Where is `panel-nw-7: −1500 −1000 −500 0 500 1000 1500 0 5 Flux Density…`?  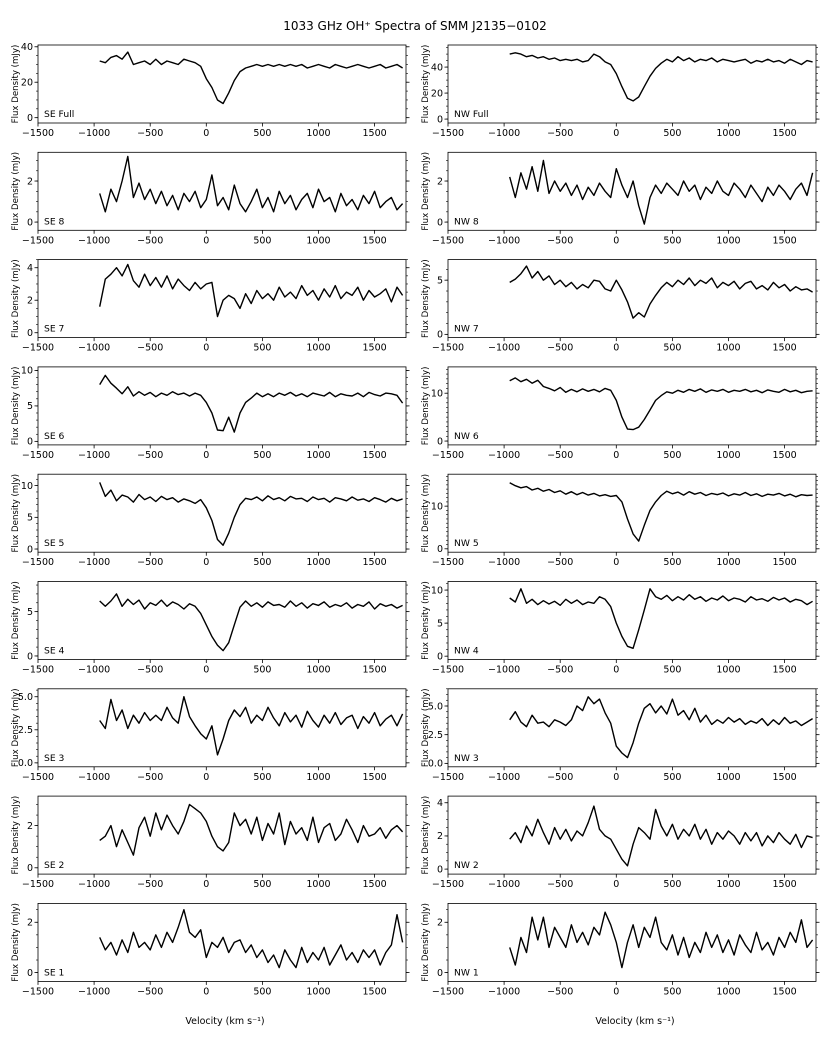
panel-nw-7: −1500 −1000 −500 0 500 1000 1500 0 5 Flux Density… is located at coordinates (620, 306).